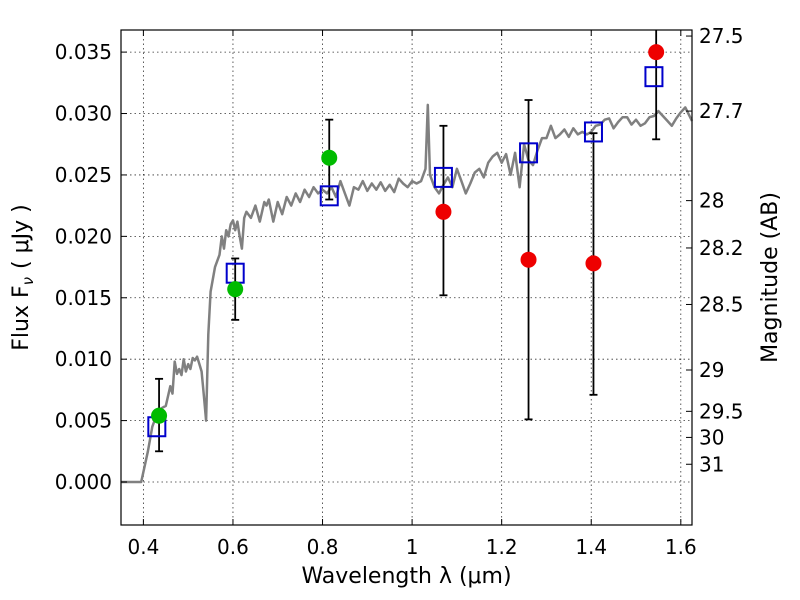  I want to click on y-tick-label: 0.010, so click(83, 359).